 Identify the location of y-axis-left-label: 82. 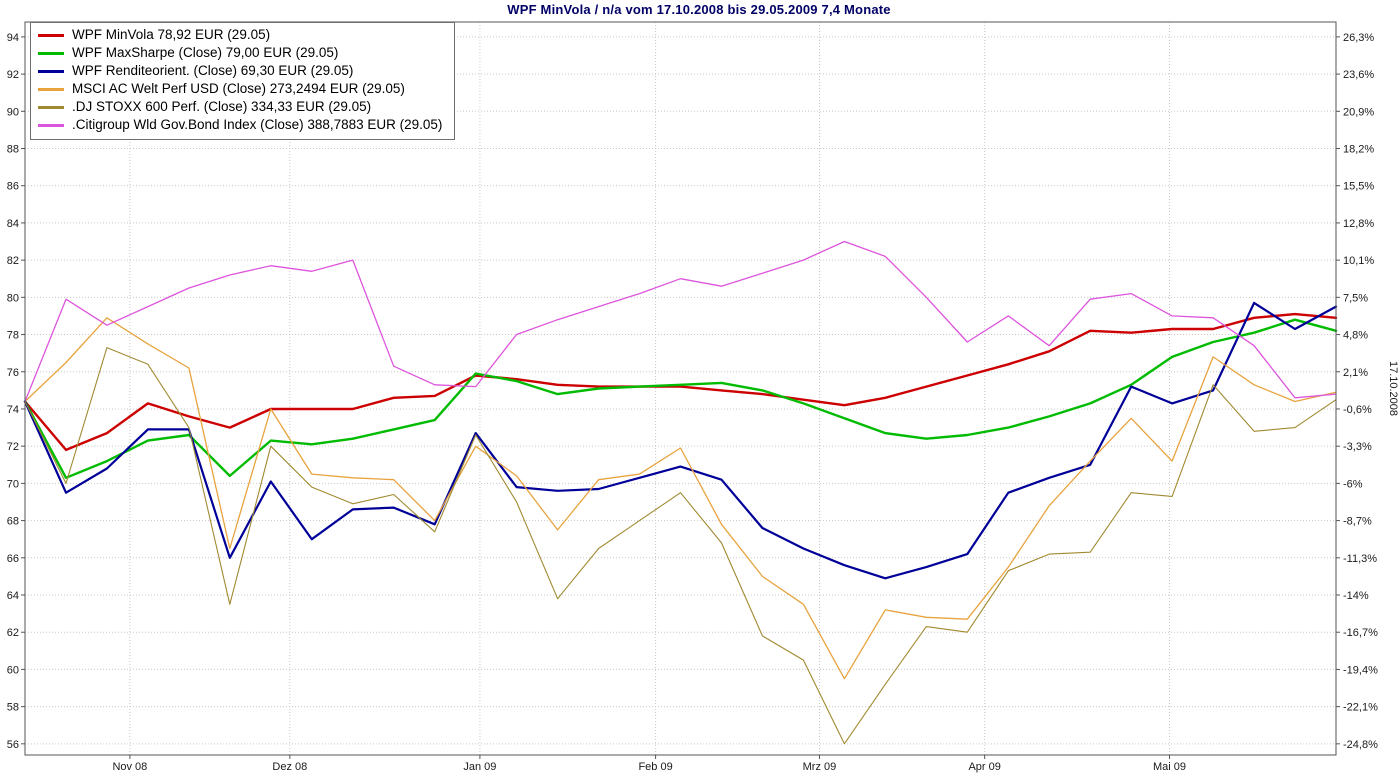
(13, 261).